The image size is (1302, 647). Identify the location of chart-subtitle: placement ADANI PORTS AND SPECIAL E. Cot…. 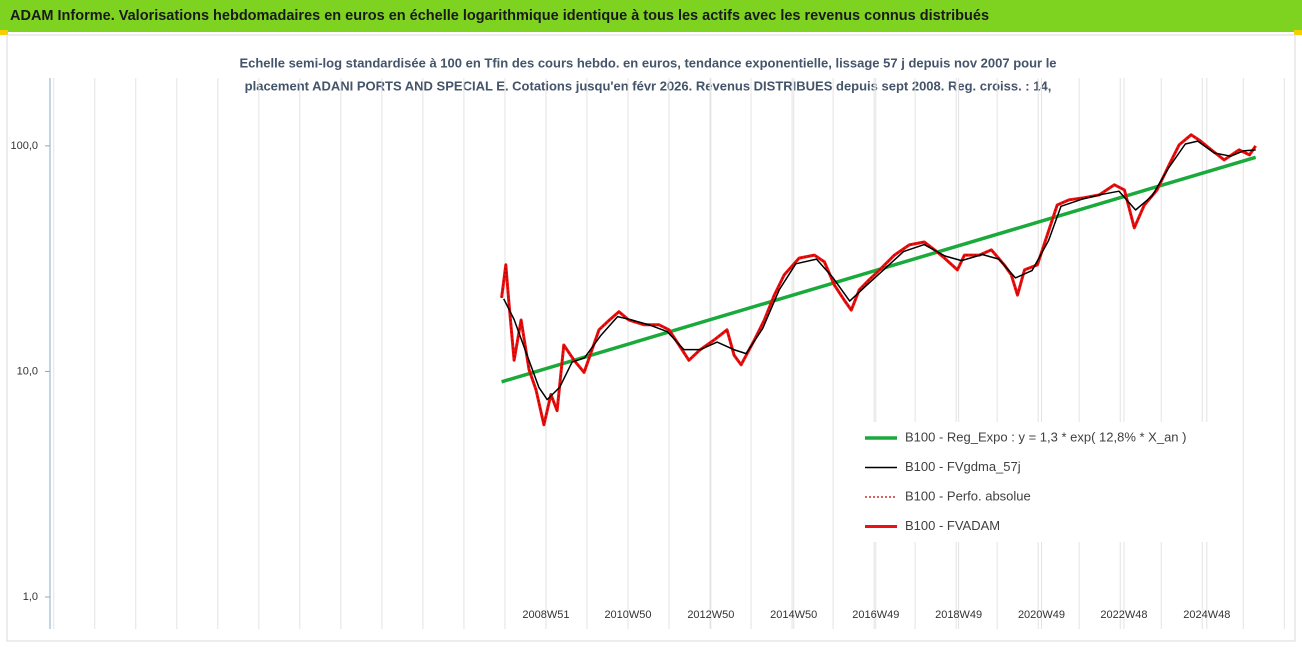
(648, 85).